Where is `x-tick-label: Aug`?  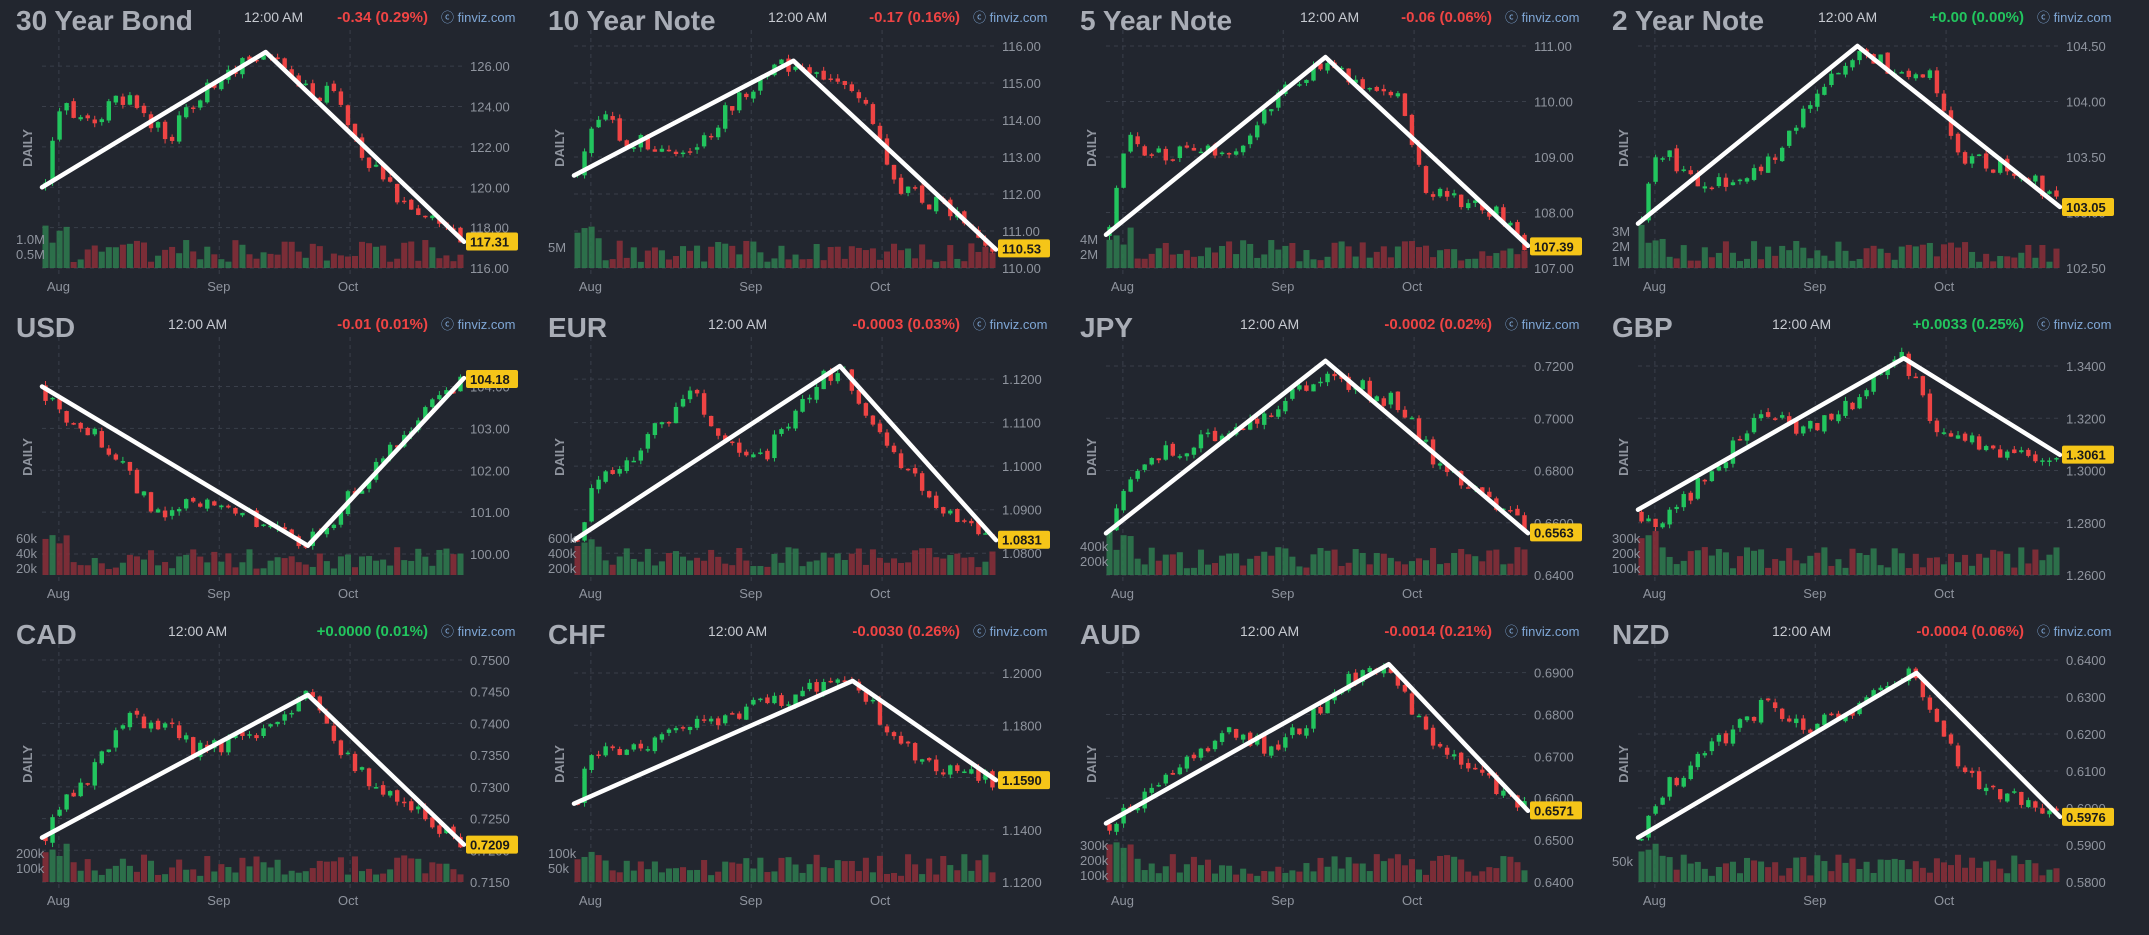 x-tick-label: Aug is located at coordinates (1122, 900).